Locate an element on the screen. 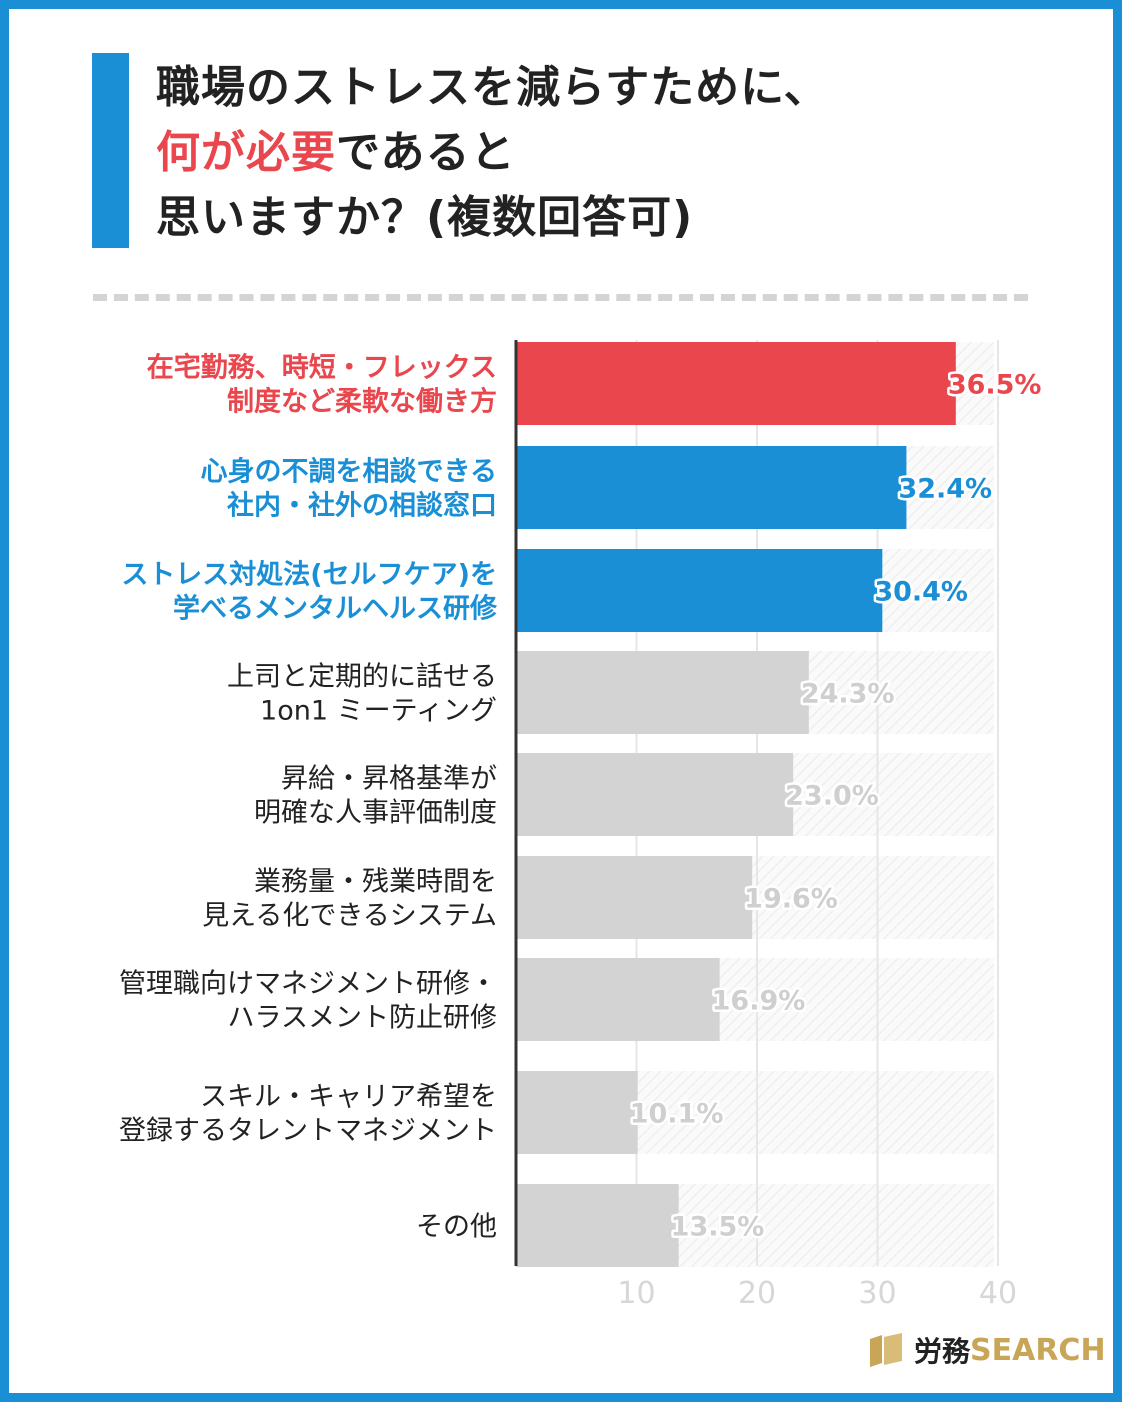 The width and height of the screenshot is (1122, 1402). category-label: 業務量・残業時間を is located at coordinates (375, 882).